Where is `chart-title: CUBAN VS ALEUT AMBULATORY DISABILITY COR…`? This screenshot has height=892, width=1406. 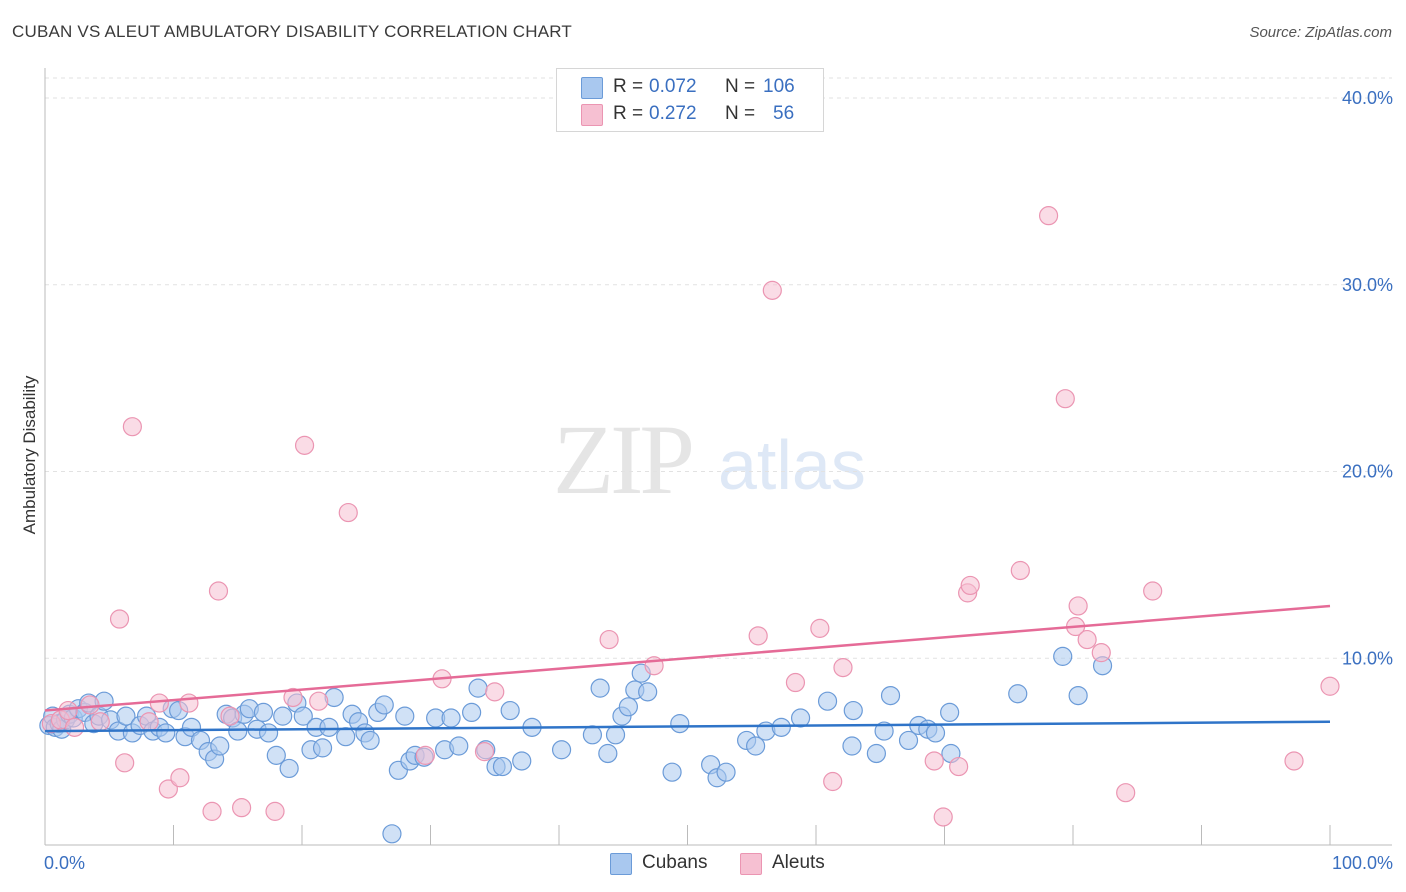 chart-title: CUBAN VS ALEUT AMBULATORY DISABILITY COR… is located at coordinates (292, 31).